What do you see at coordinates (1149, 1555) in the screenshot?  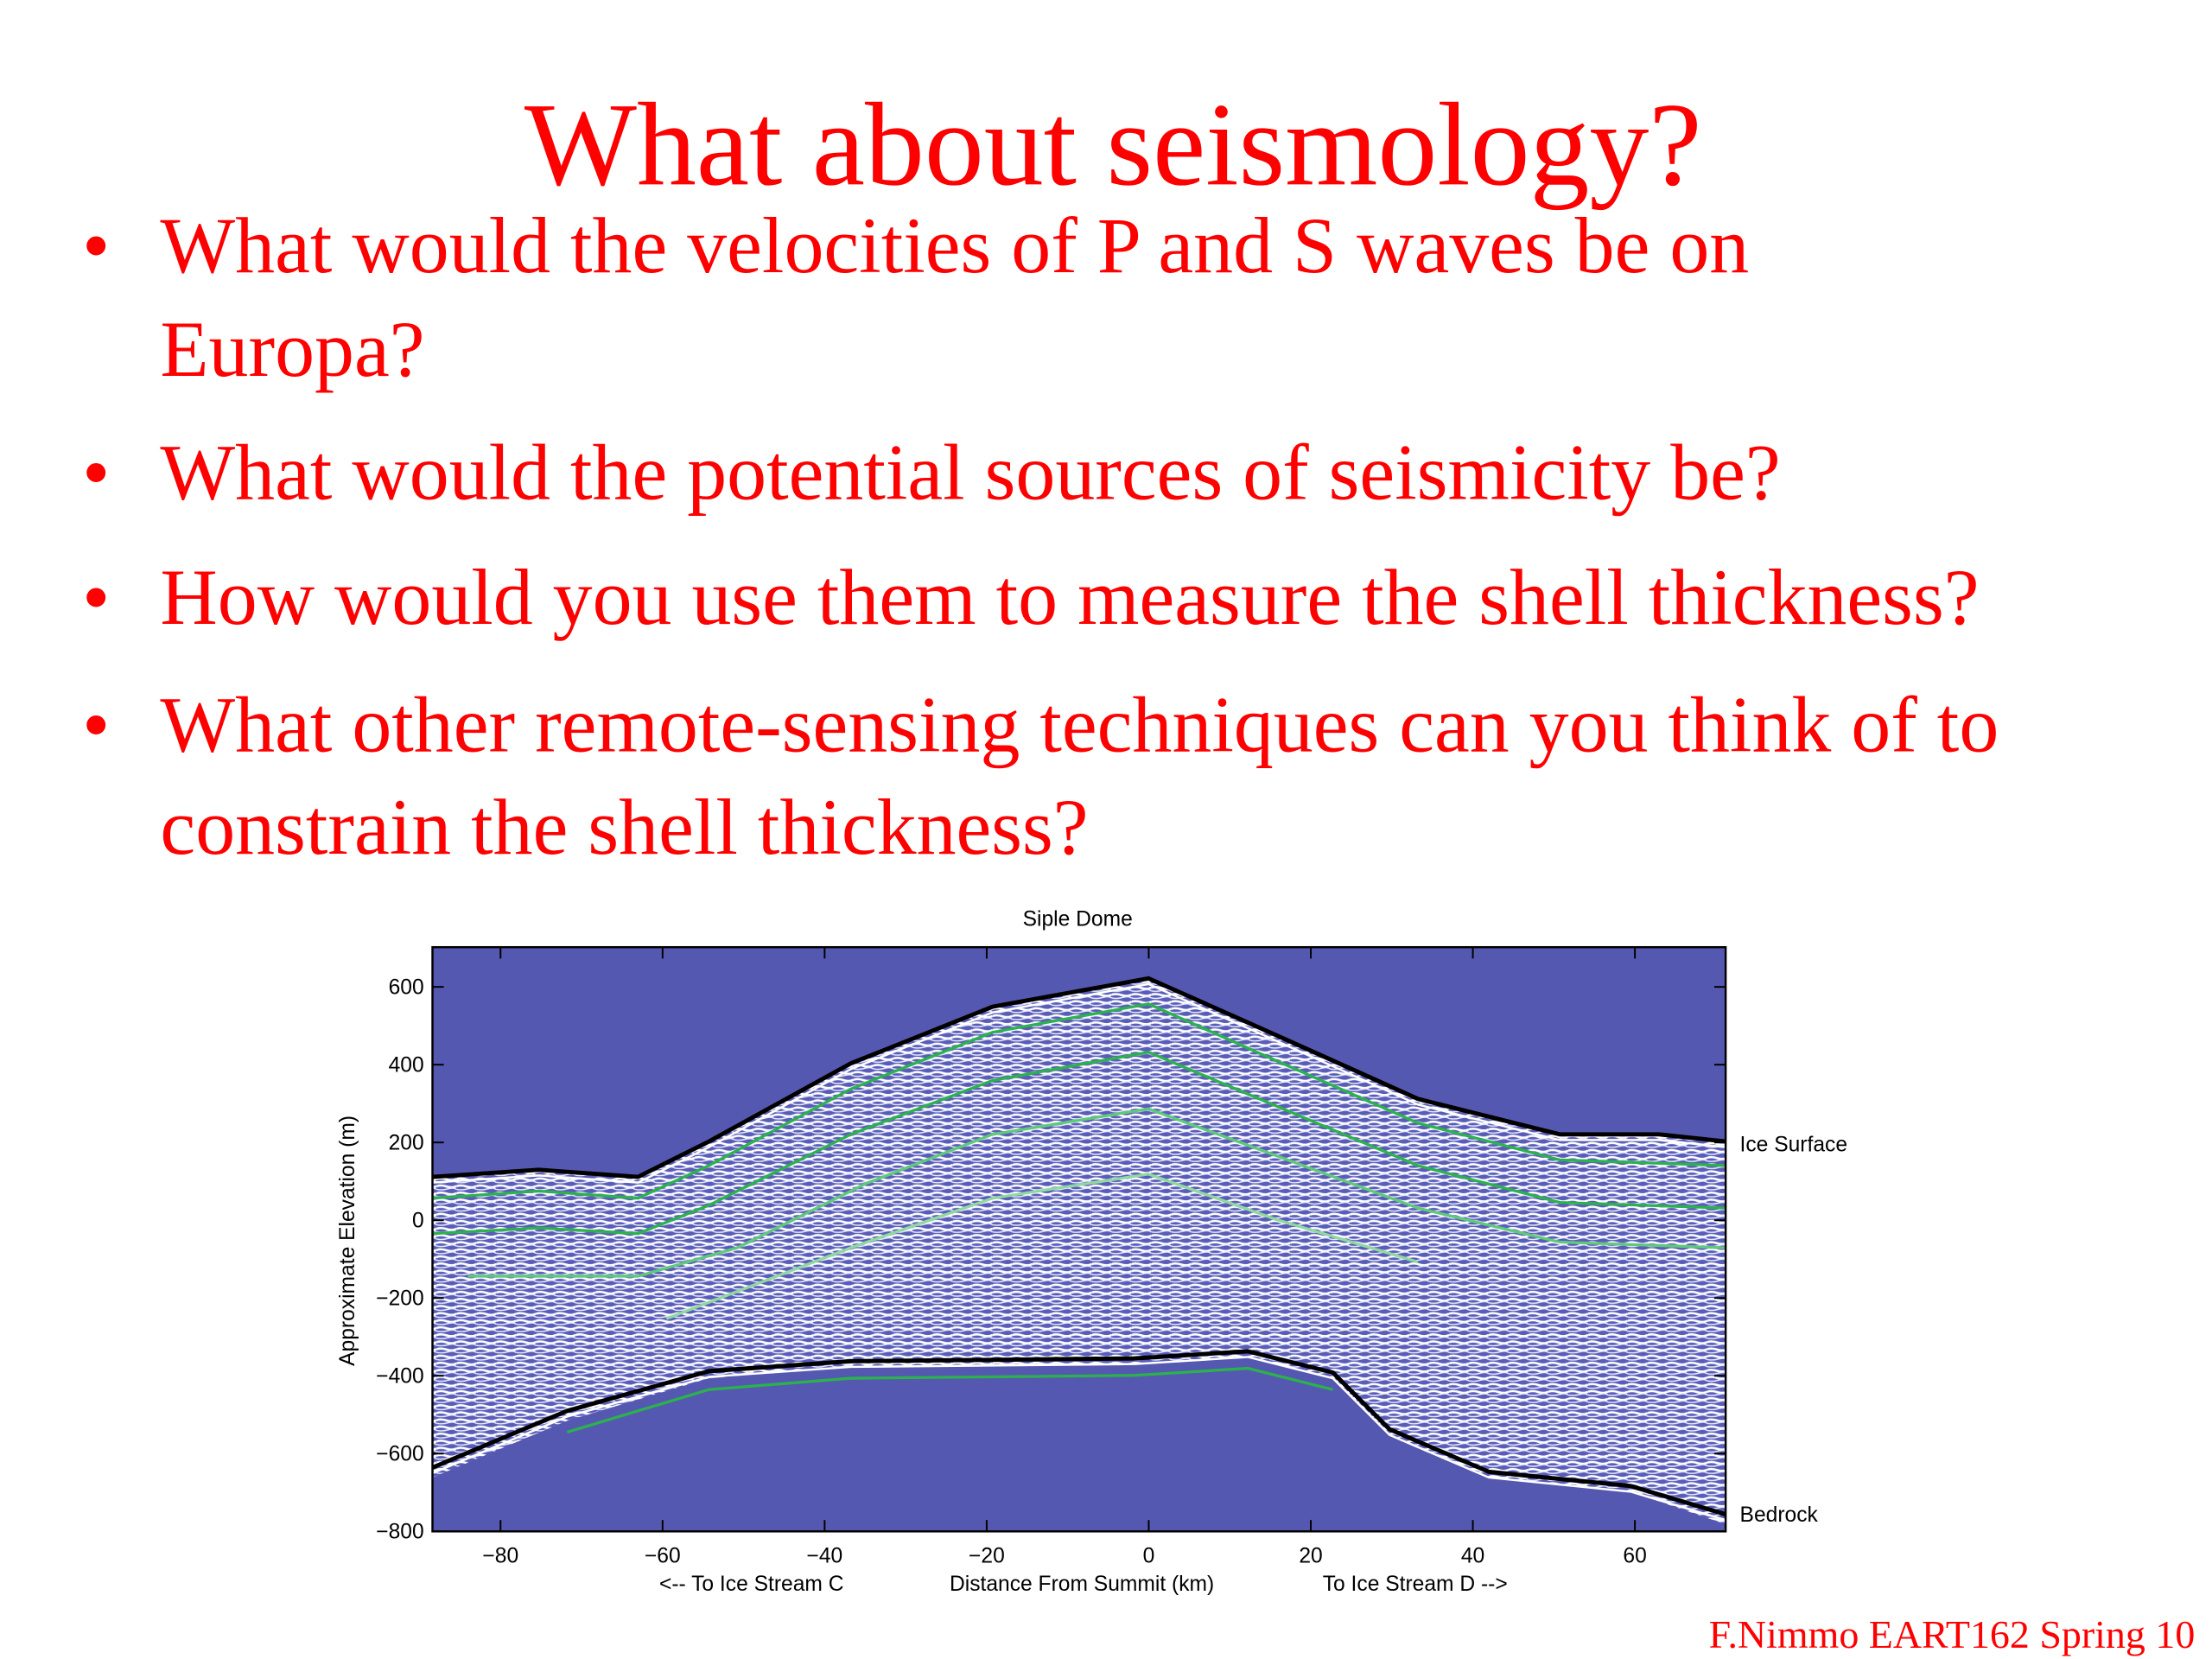 I see `x-tick-label: 0` at bounding box center [1149, 1555].